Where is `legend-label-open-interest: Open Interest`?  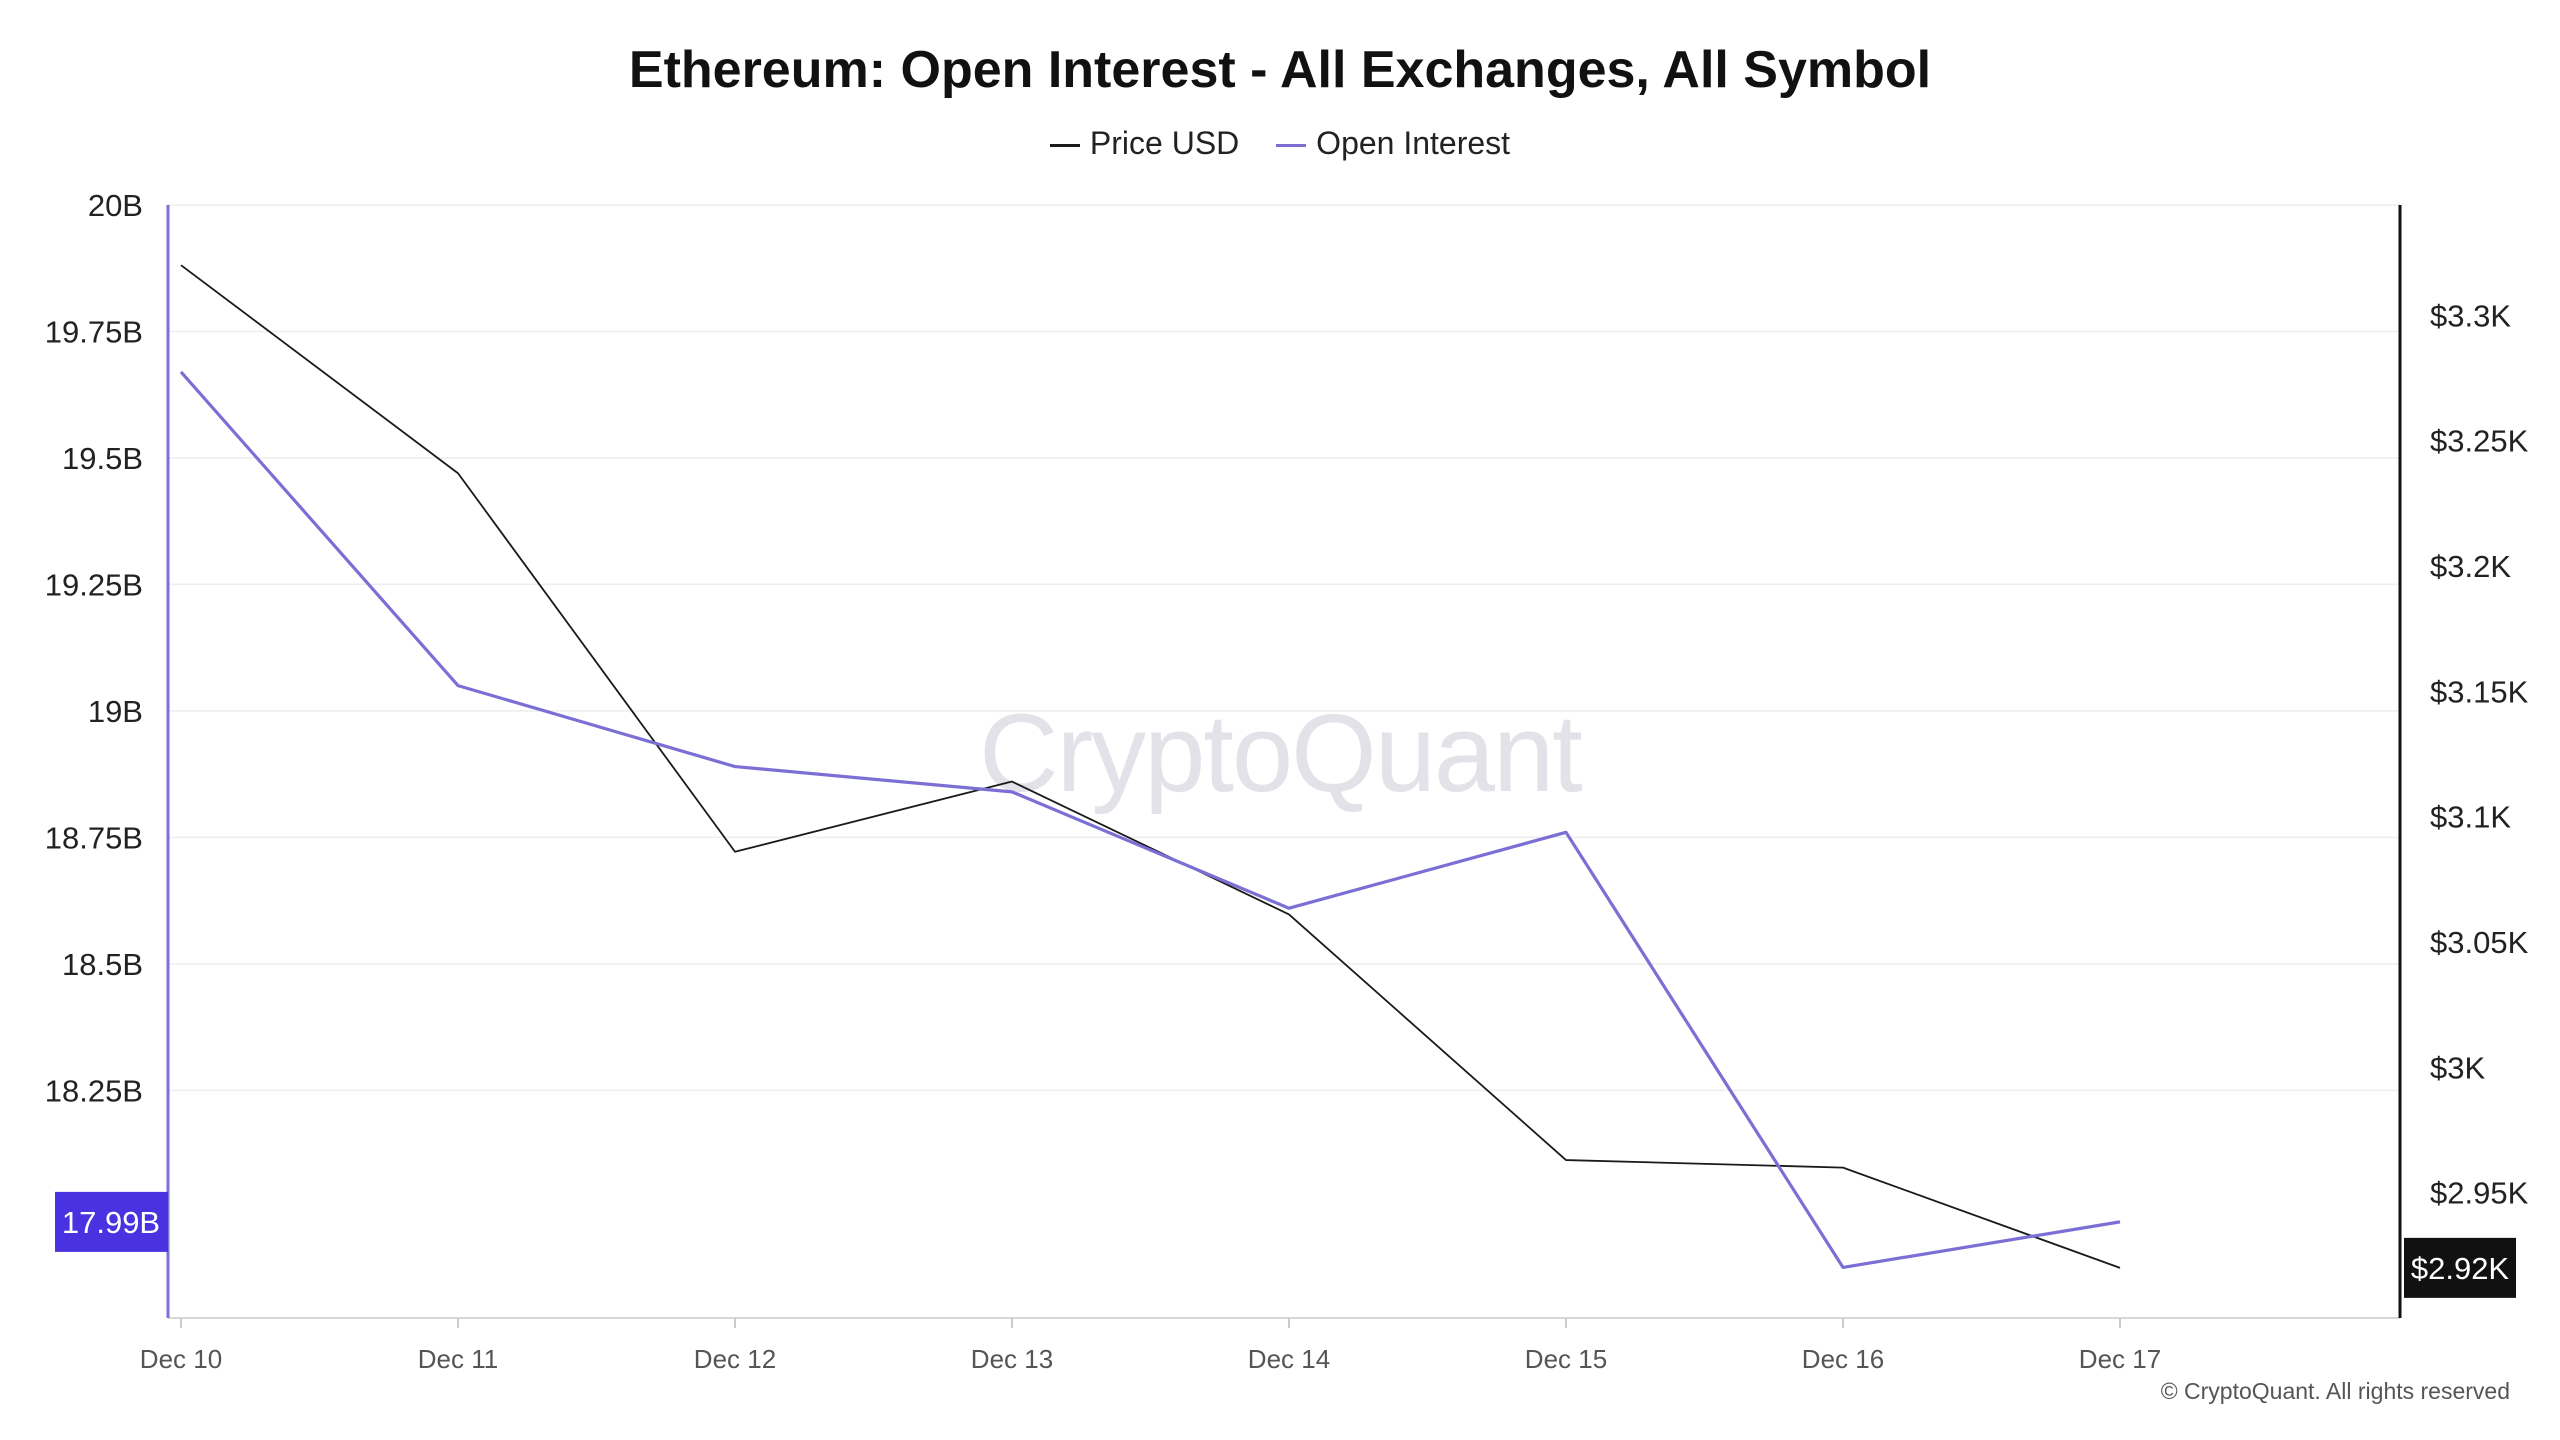 legend-label-open-interest: Open Interest is located at coordinates (1413, 143).